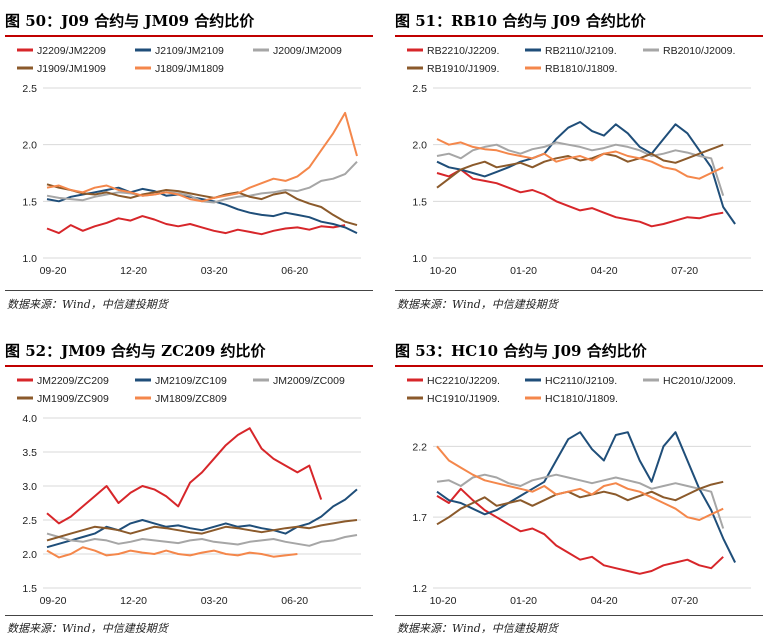 Image resolution: width=768 pixels, height=640 pixels. I want to click on legend-label: J2009/JM2009, so click(307, 51).